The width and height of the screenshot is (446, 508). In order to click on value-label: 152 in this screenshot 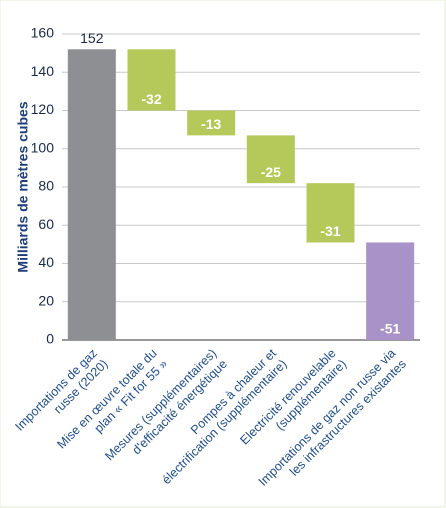, I will do `click(92, 38)`.